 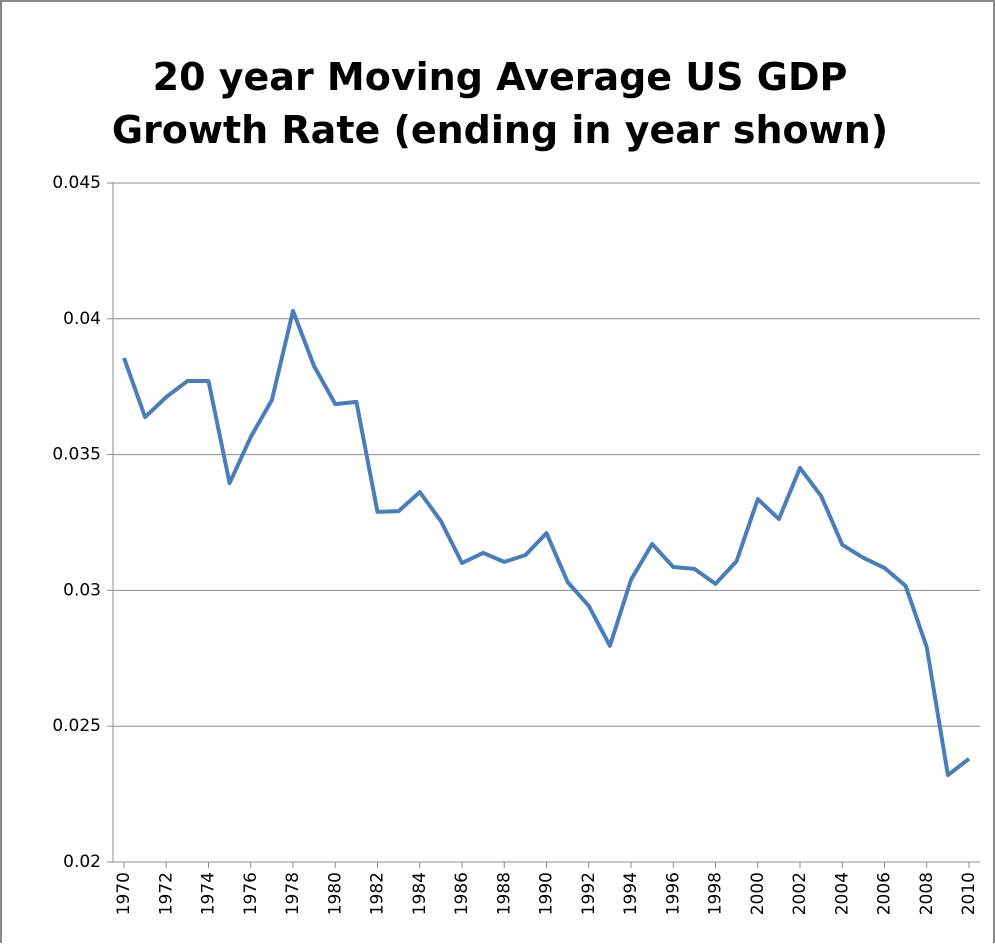 What do you see at coordinates (842, 893) in the screenshot?
I see `x-tick-label: 2004` at bounding box center [842, 893].